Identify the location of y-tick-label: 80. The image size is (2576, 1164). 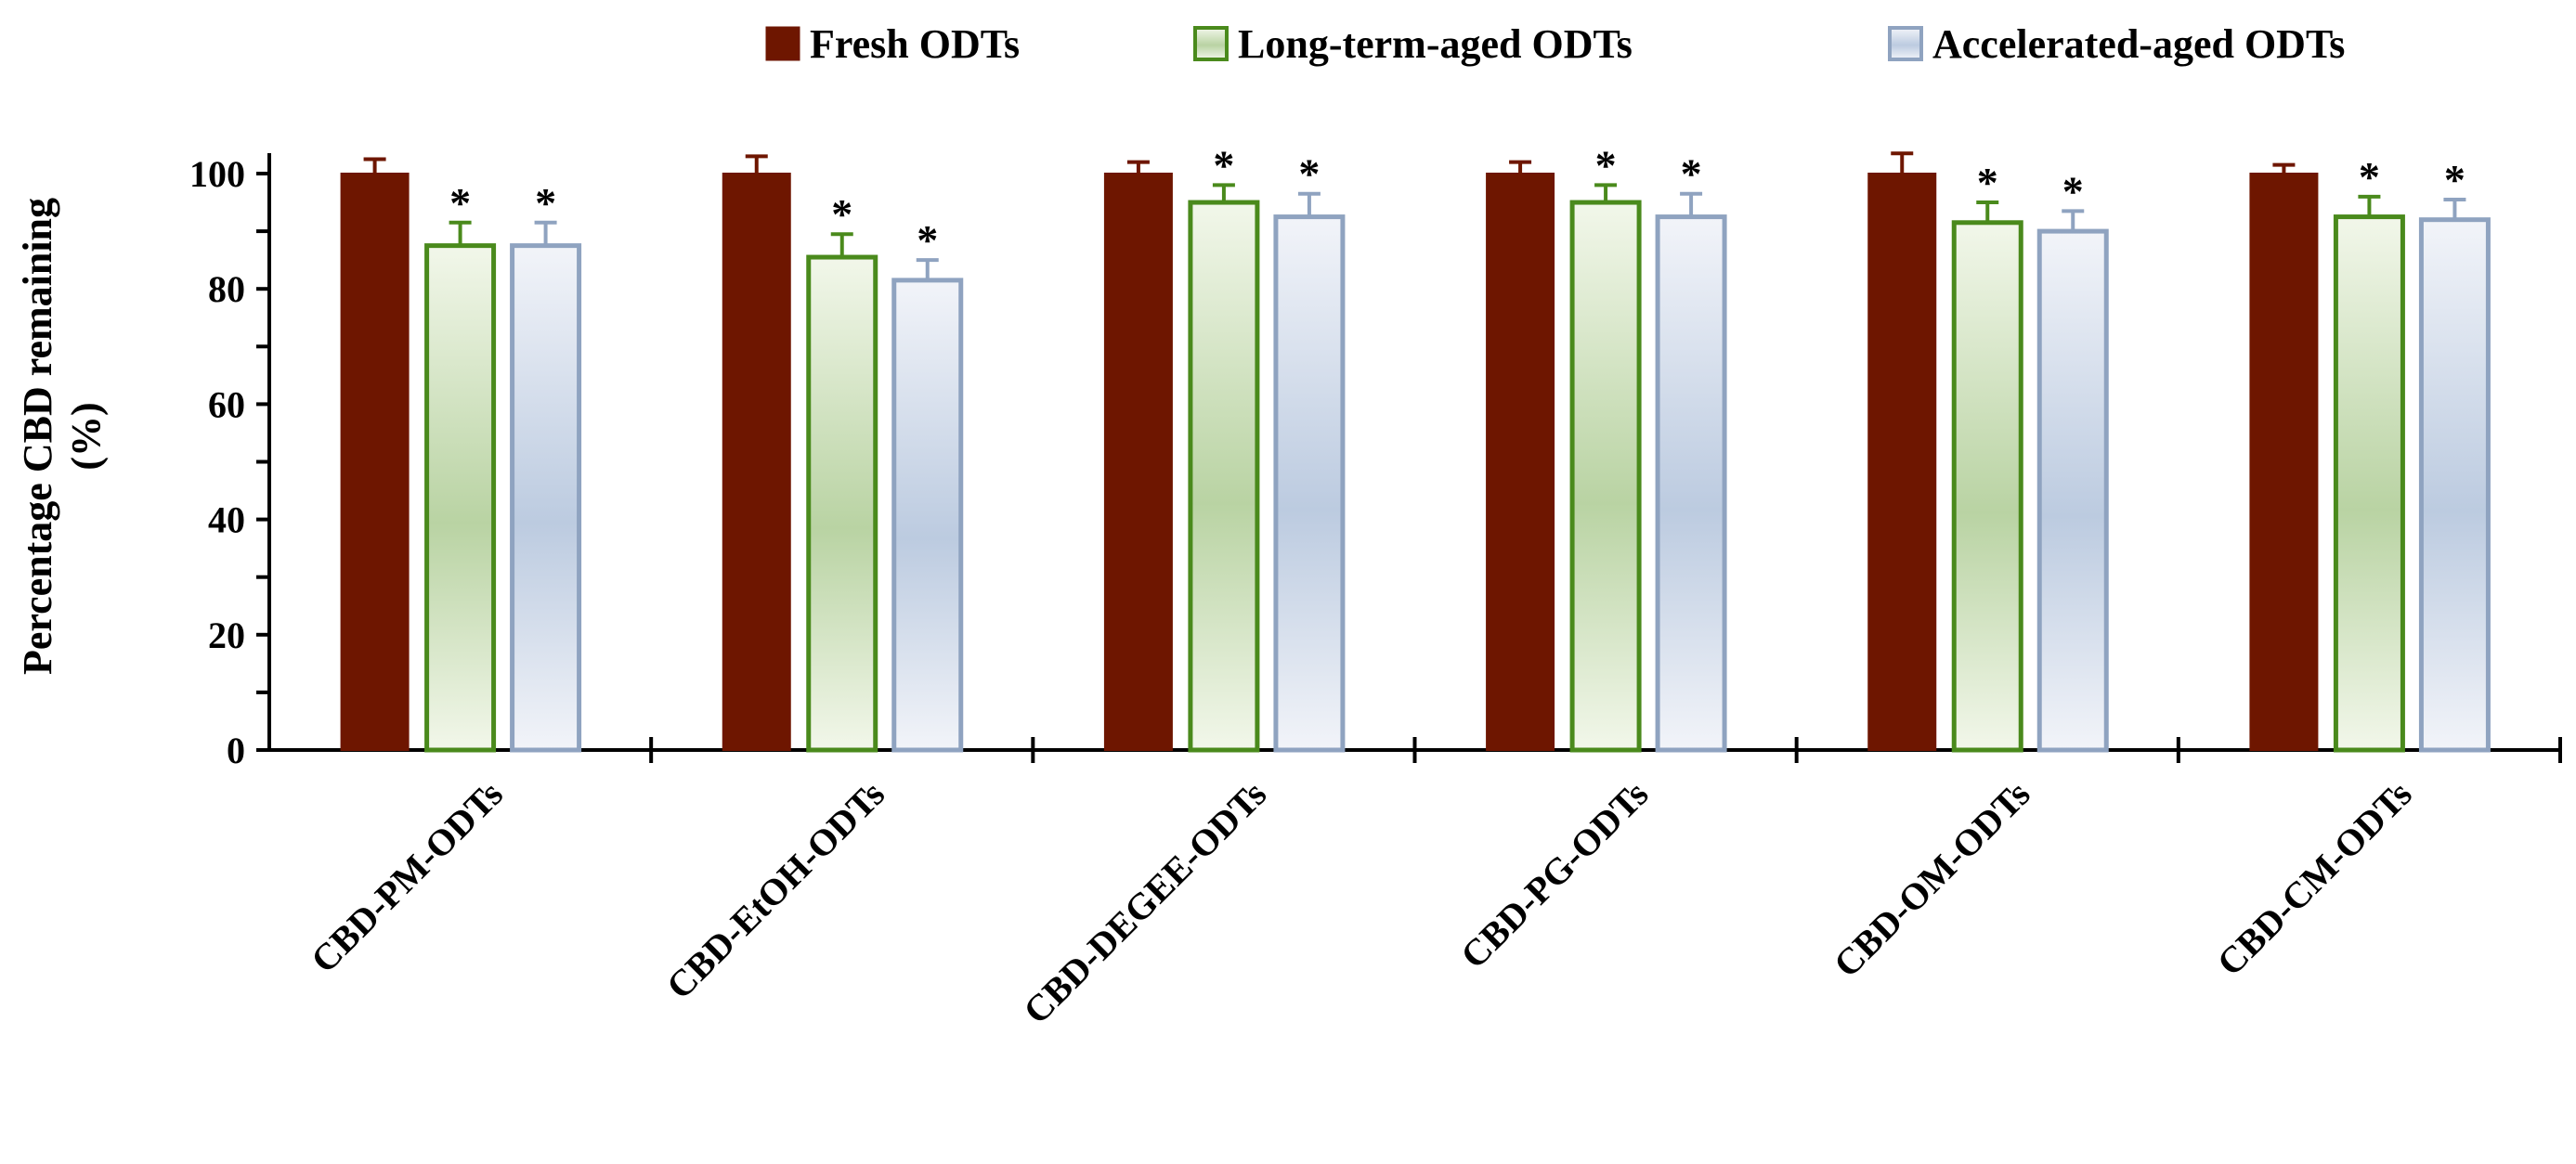
(226, 289).